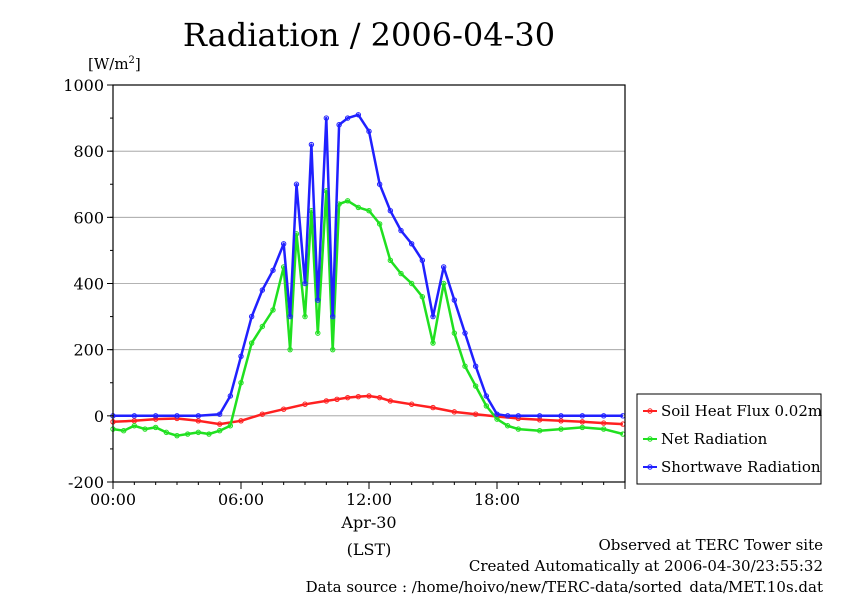 The width and height of the screenshot is (842, 595). I want to click on legend-label: Soil Heat Flux 0.02m, so click(741, 411).